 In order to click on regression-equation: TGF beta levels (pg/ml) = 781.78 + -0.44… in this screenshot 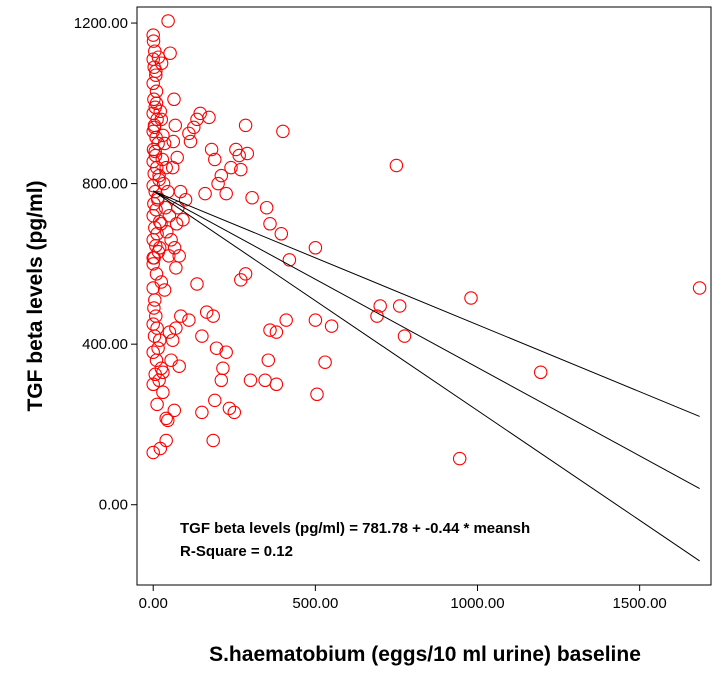, I will do `click(355, 528)`.